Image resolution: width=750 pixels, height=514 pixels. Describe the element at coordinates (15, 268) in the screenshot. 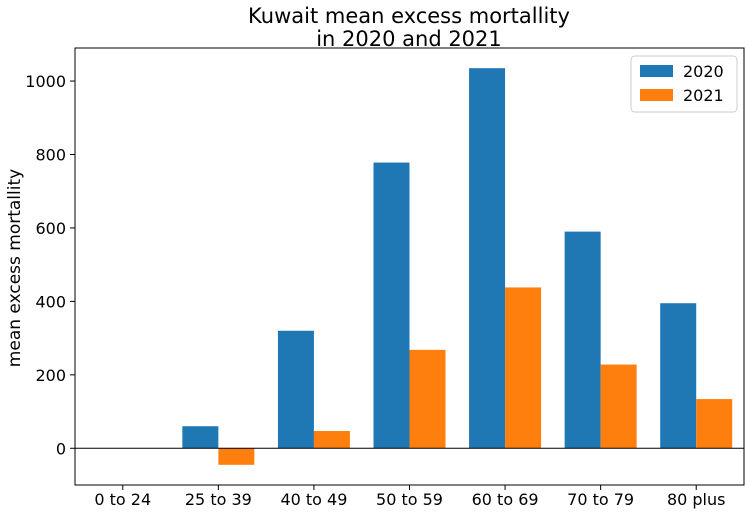

I see `y-axis-label: mean excess mortallity` at that location.